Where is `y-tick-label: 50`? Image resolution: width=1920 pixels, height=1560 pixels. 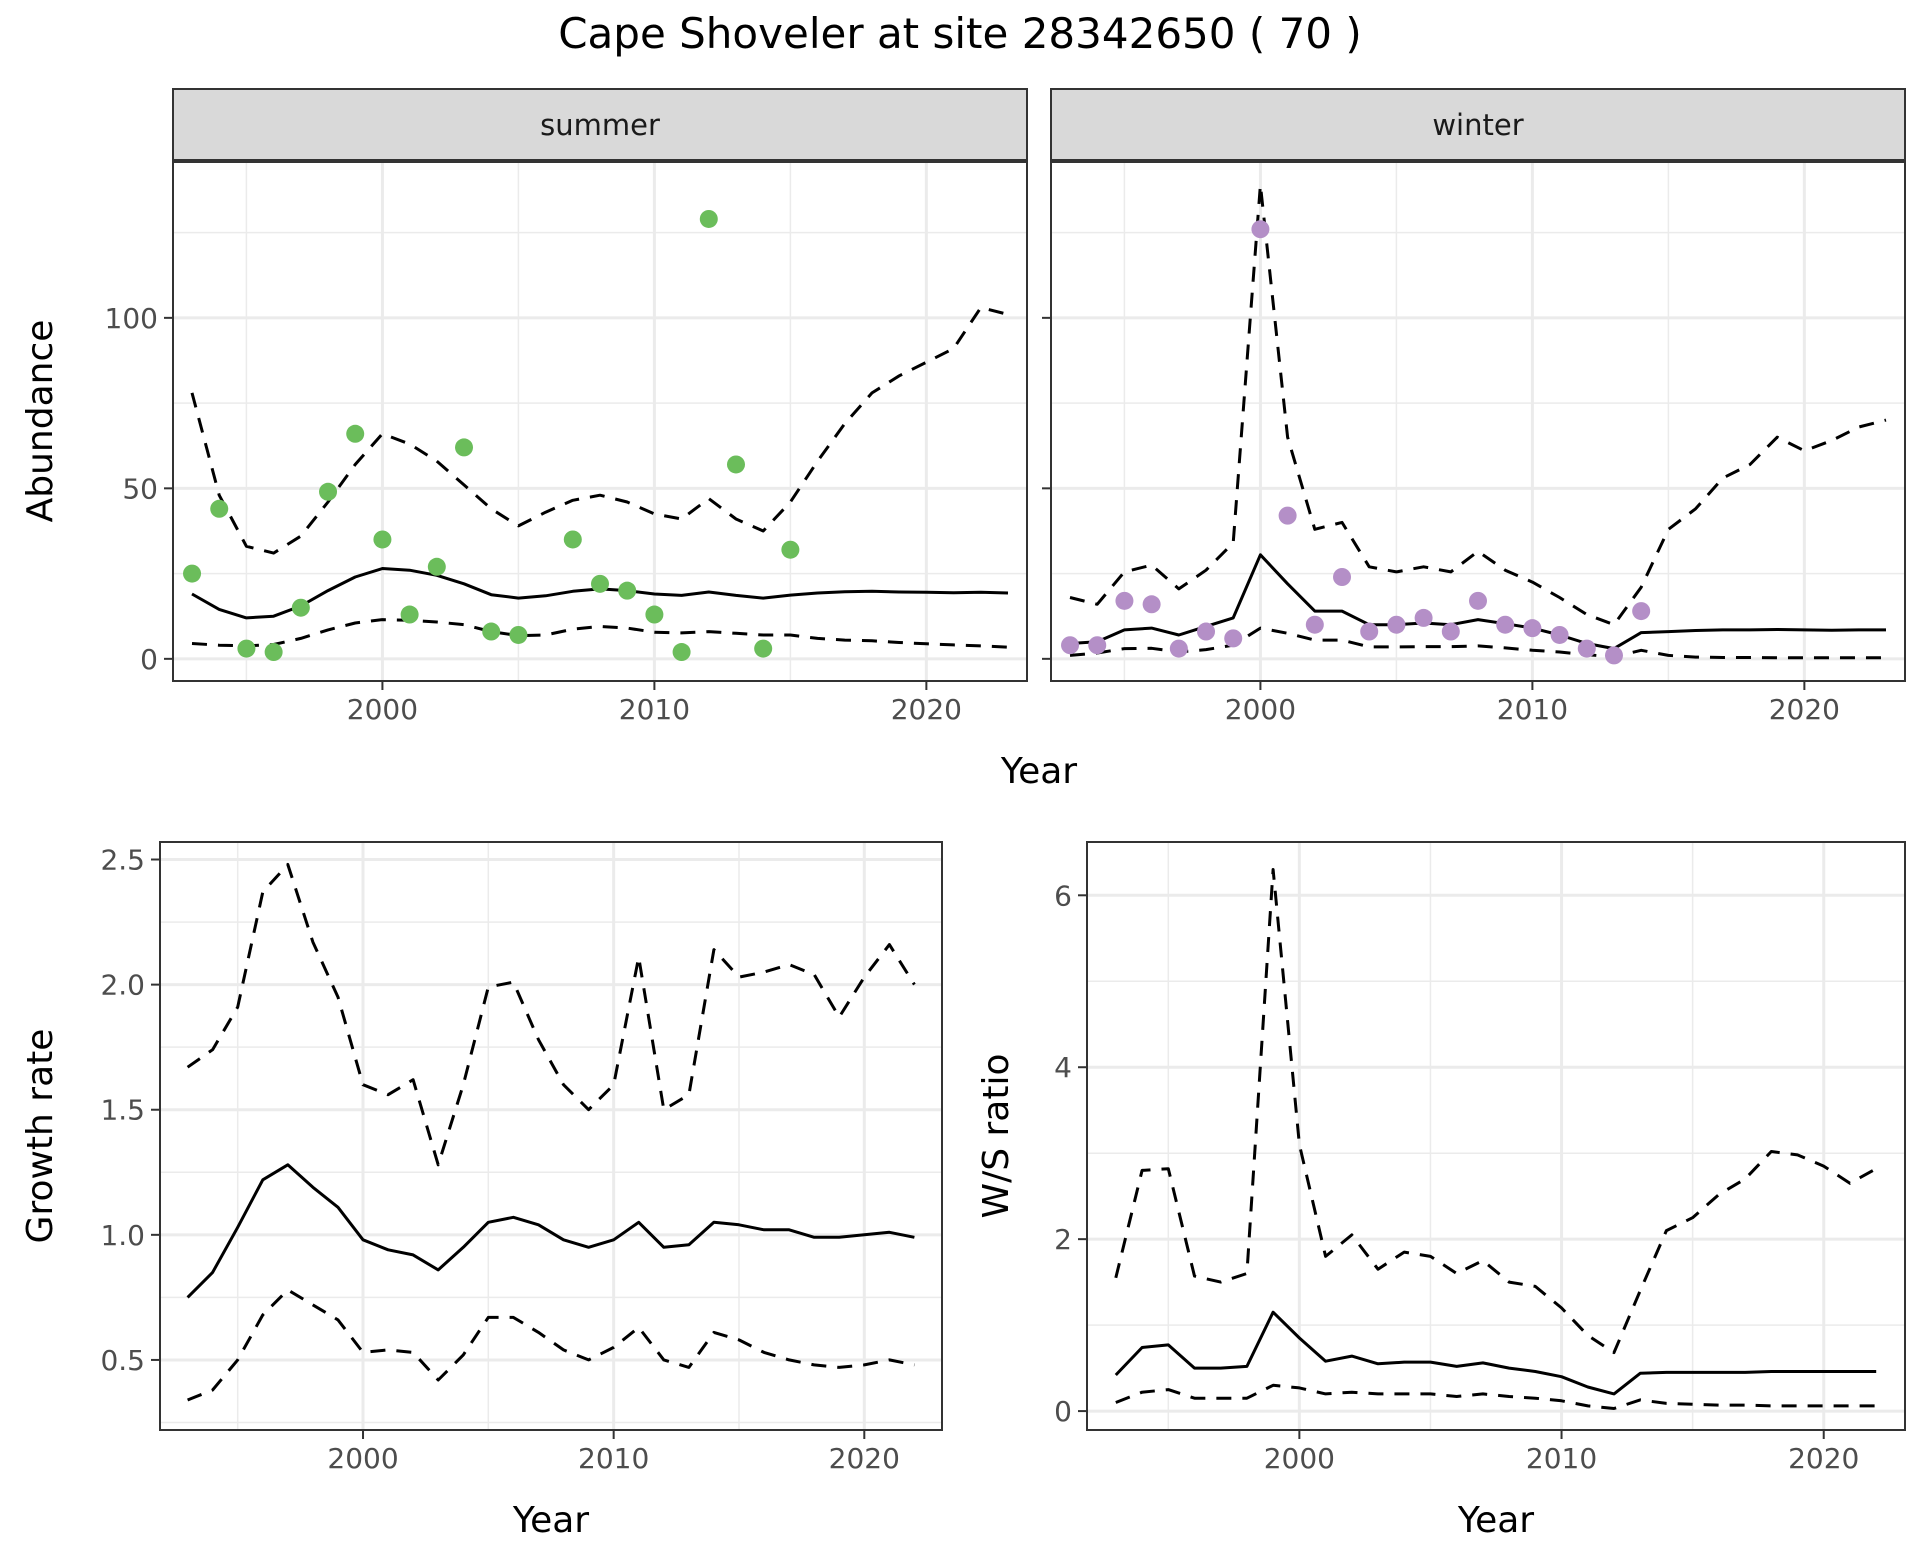 y-tick-label: 50 is located at coordinates (140, 488).